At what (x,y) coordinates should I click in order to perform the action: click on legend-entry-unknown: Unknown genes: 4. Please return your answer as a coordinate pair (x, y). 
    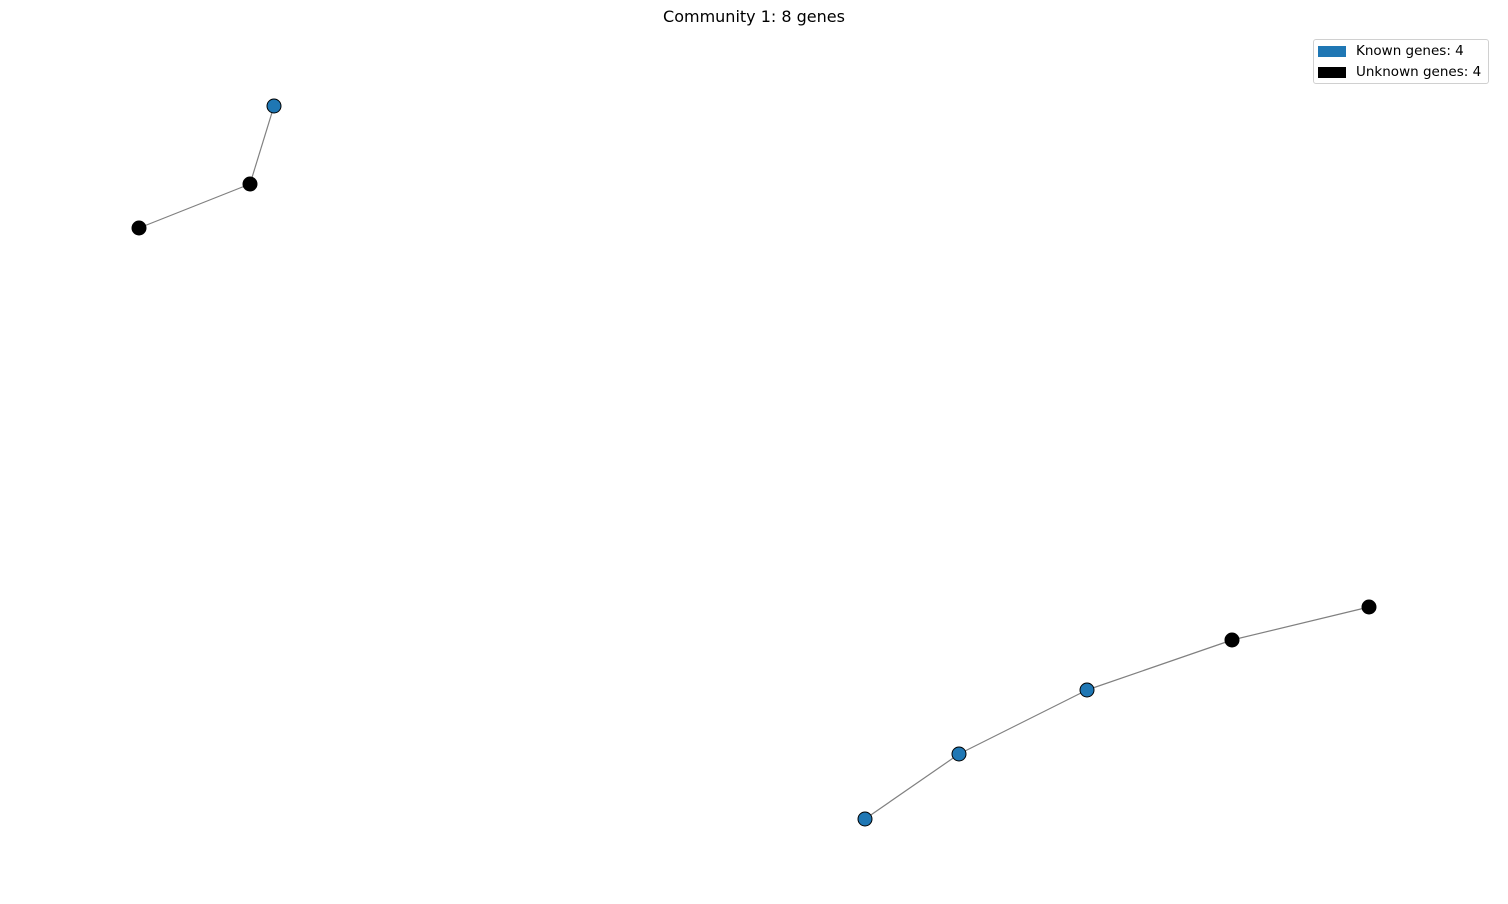
    Looking at the image, I should click on (1399, 72).